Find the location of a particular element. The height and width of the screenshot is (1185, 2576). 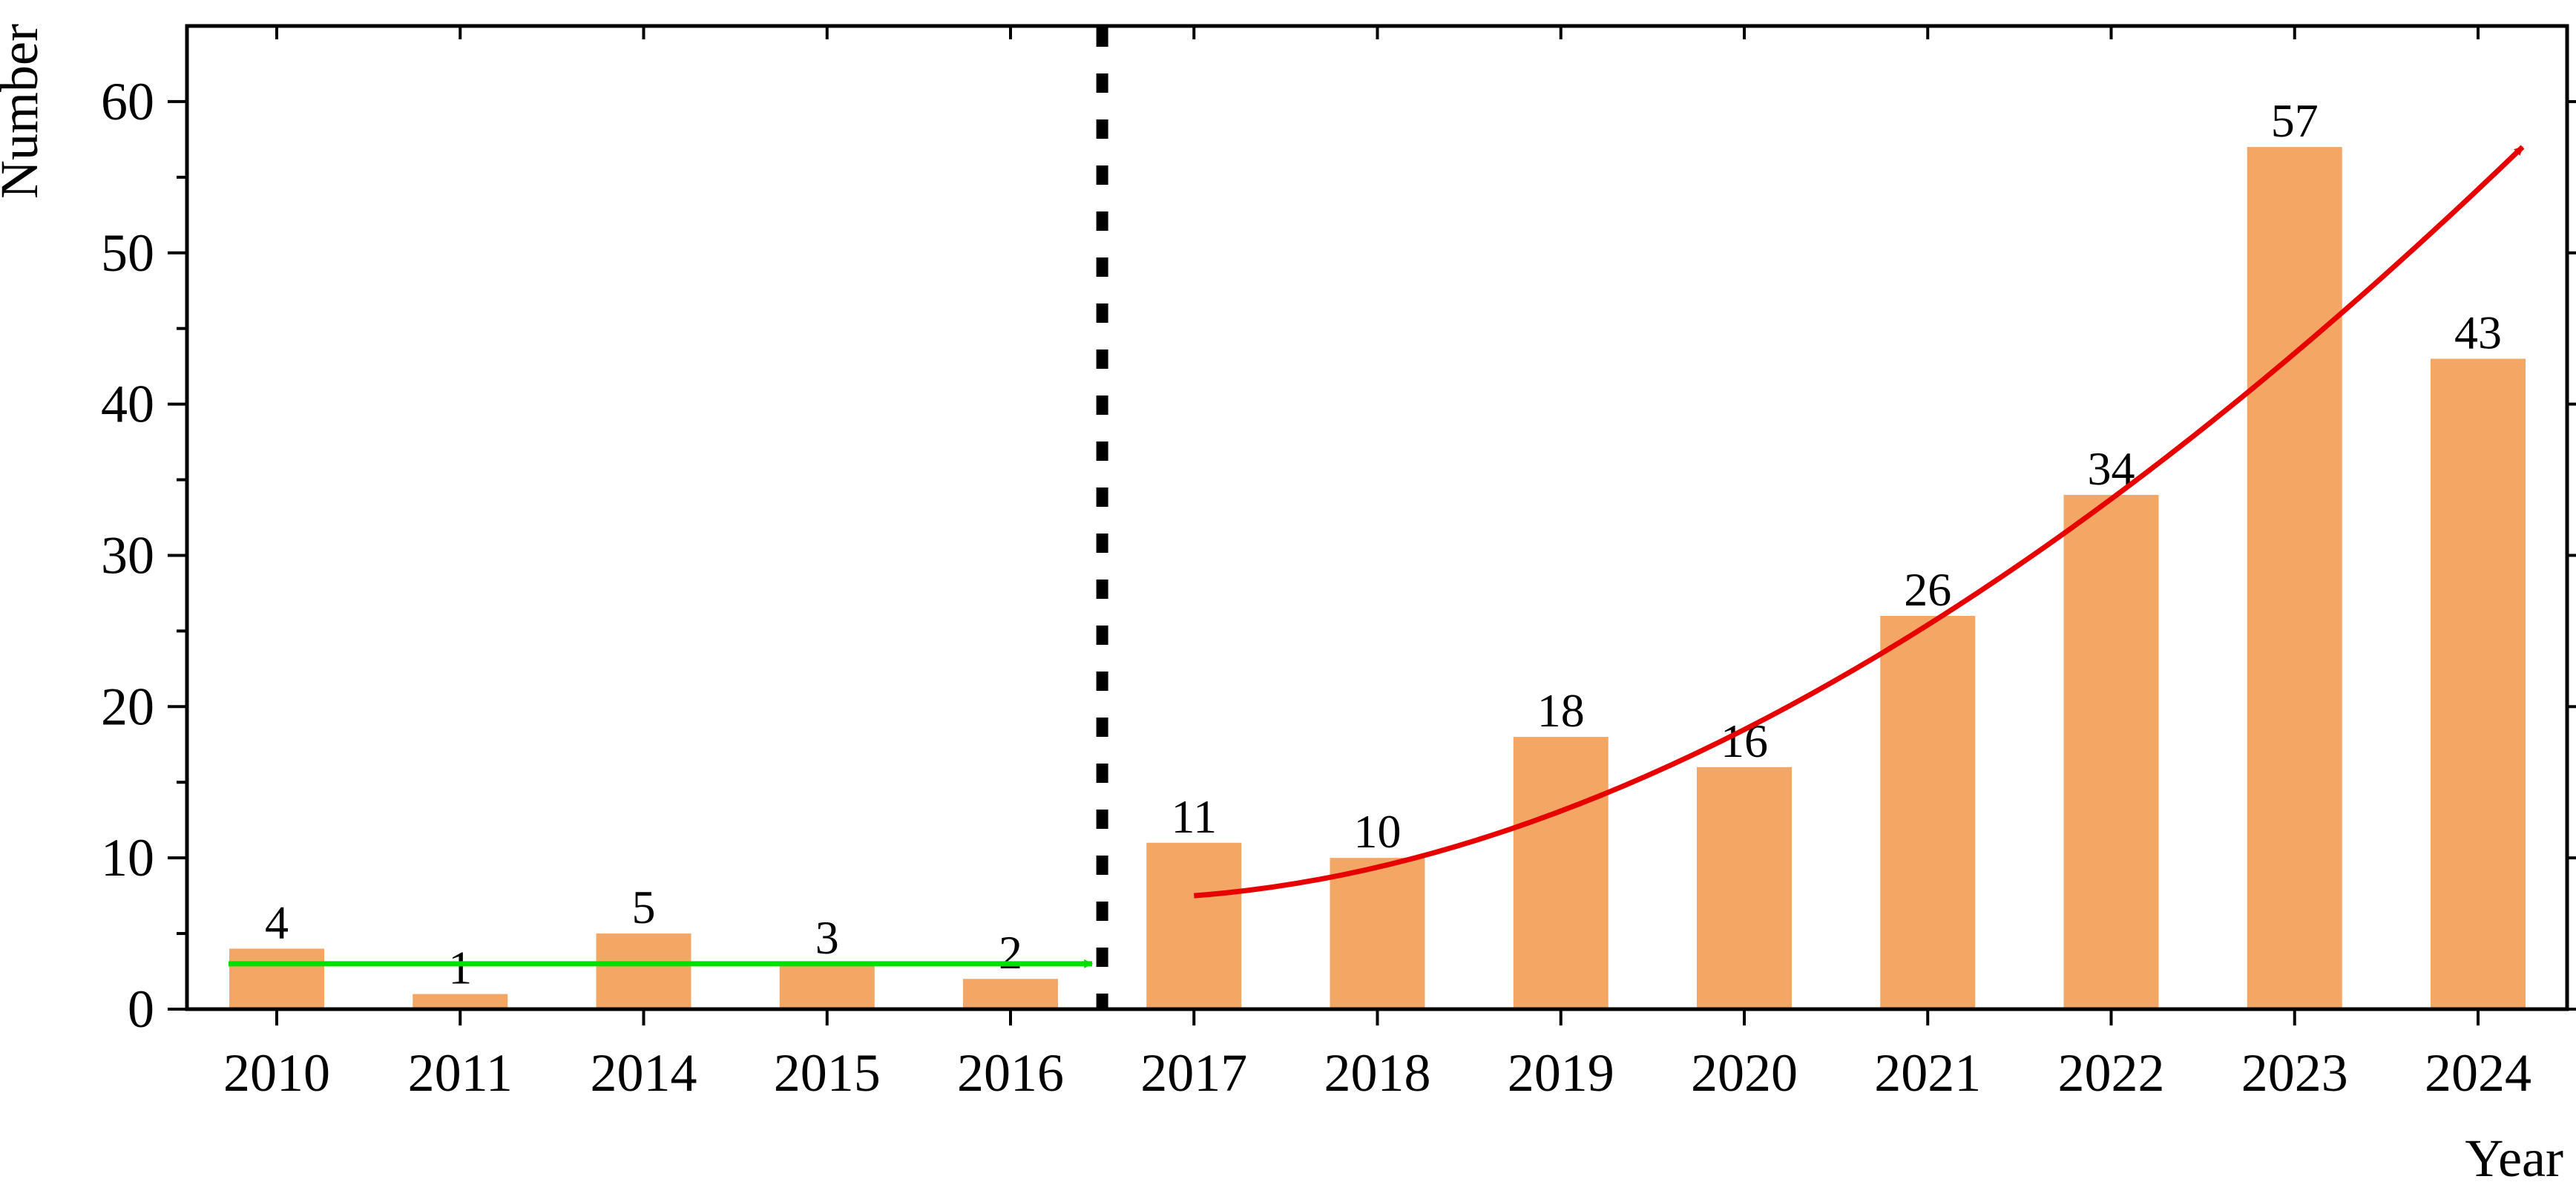

x-tick-label-2016: 2016 is located at coordinates (1010, 1073).